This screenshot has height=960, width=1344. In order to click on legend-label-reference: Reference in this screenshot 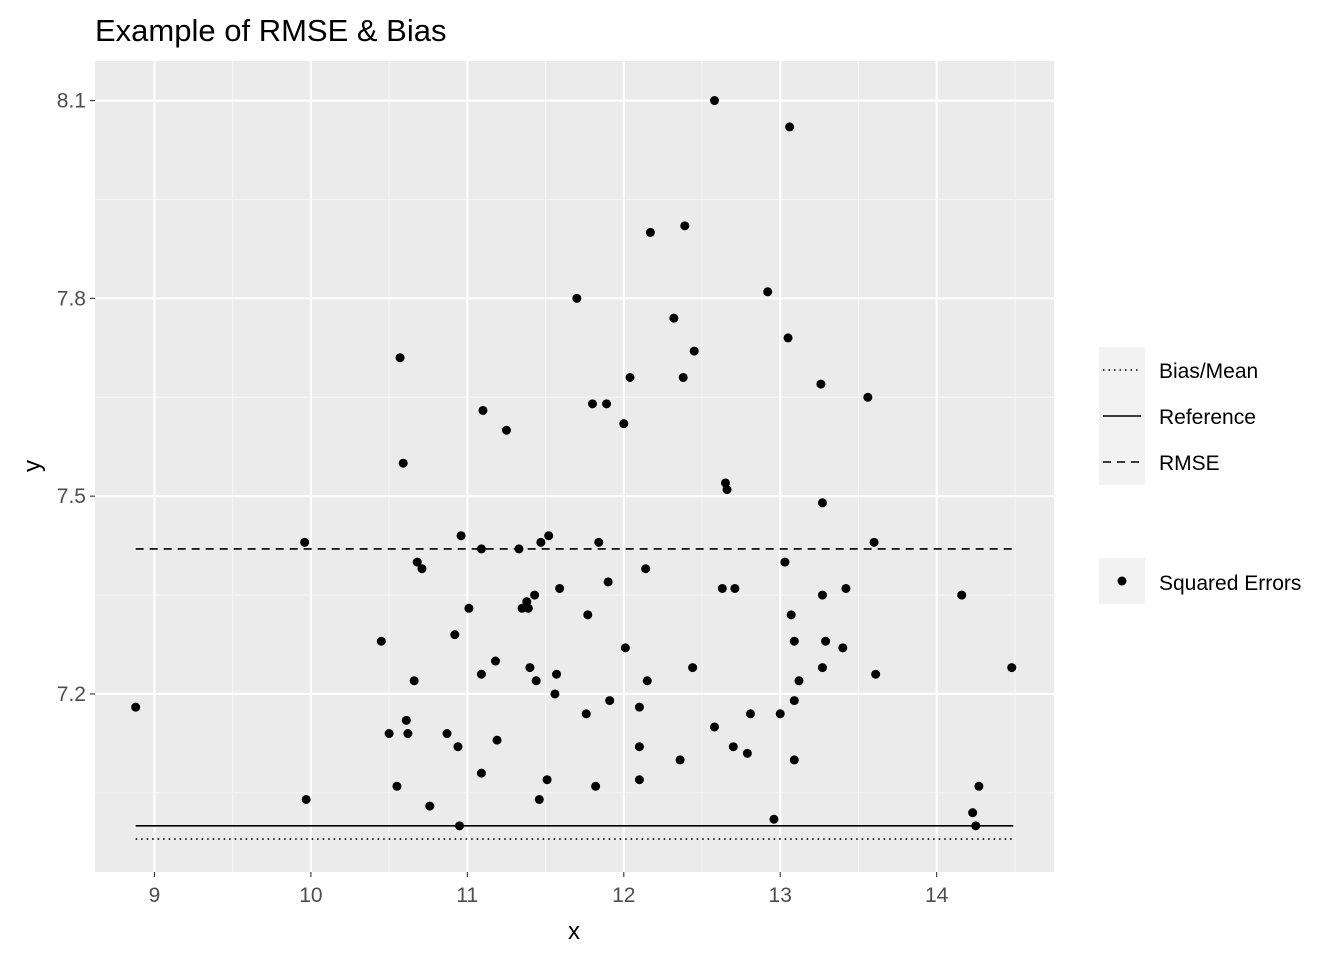, I will do `click(1207, 417)`.